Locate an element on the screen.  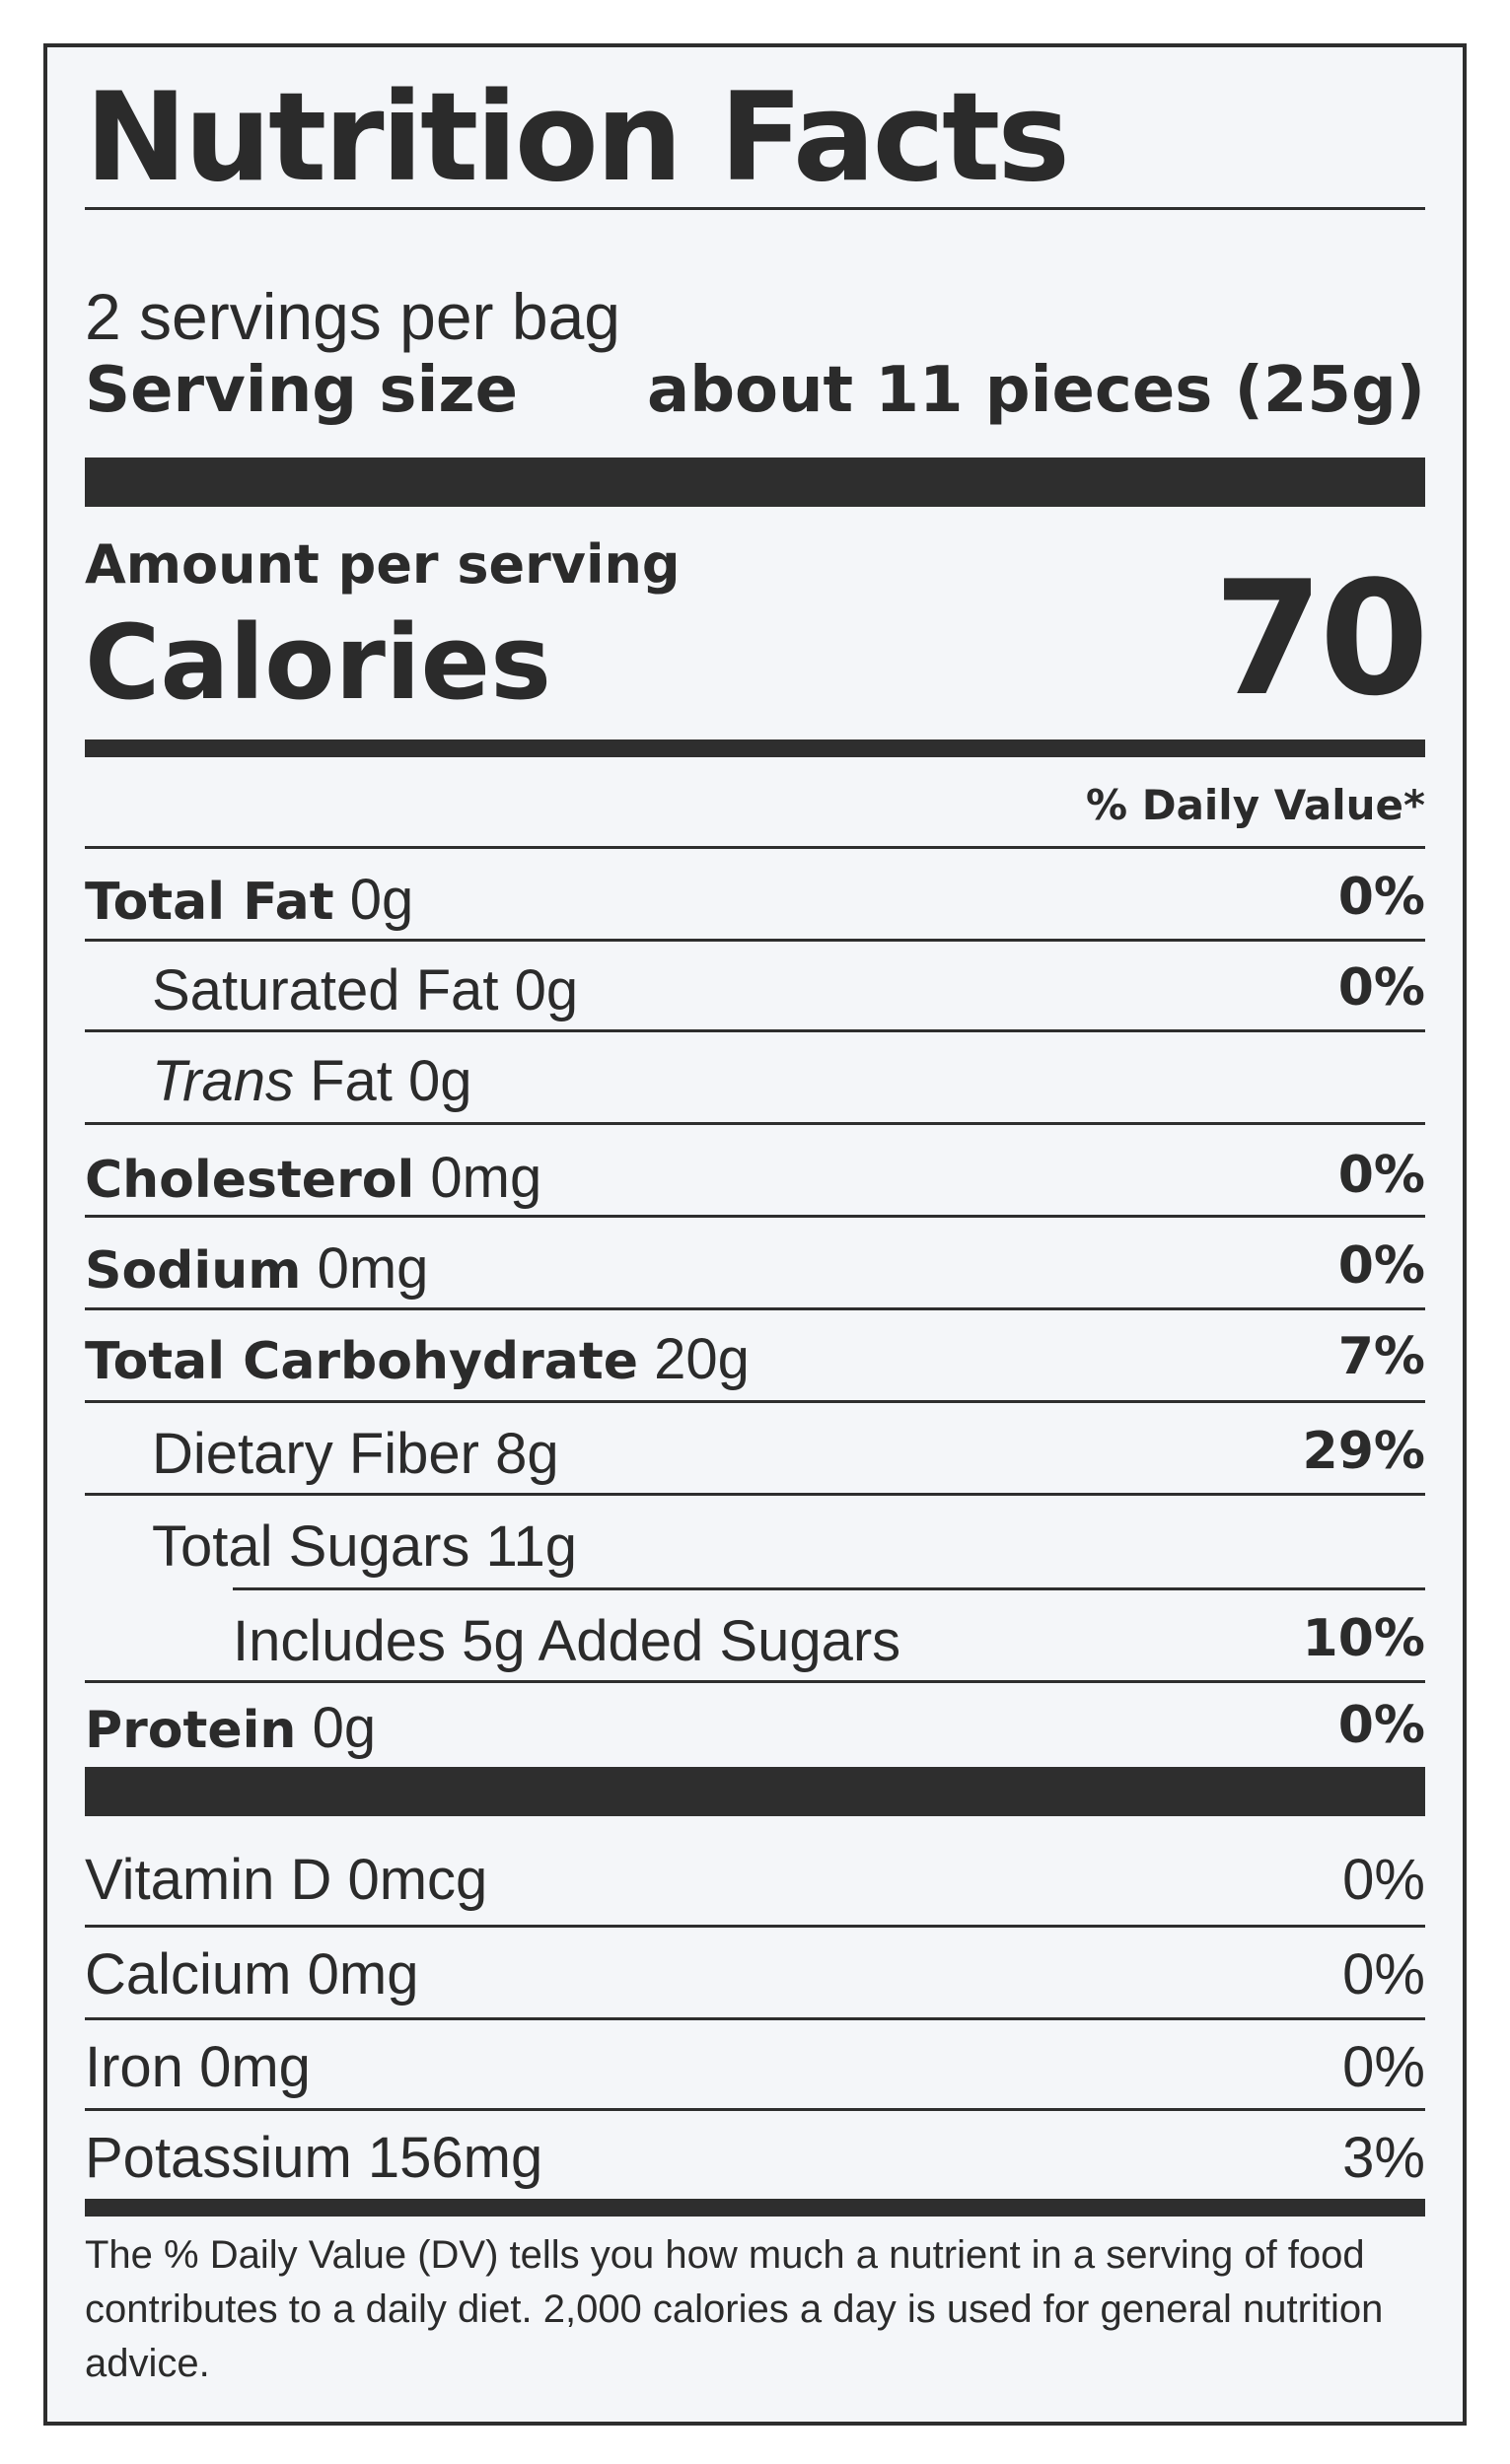
serving-size-value: about 11 pieces (25g) is located at coordinates (1036, 390).